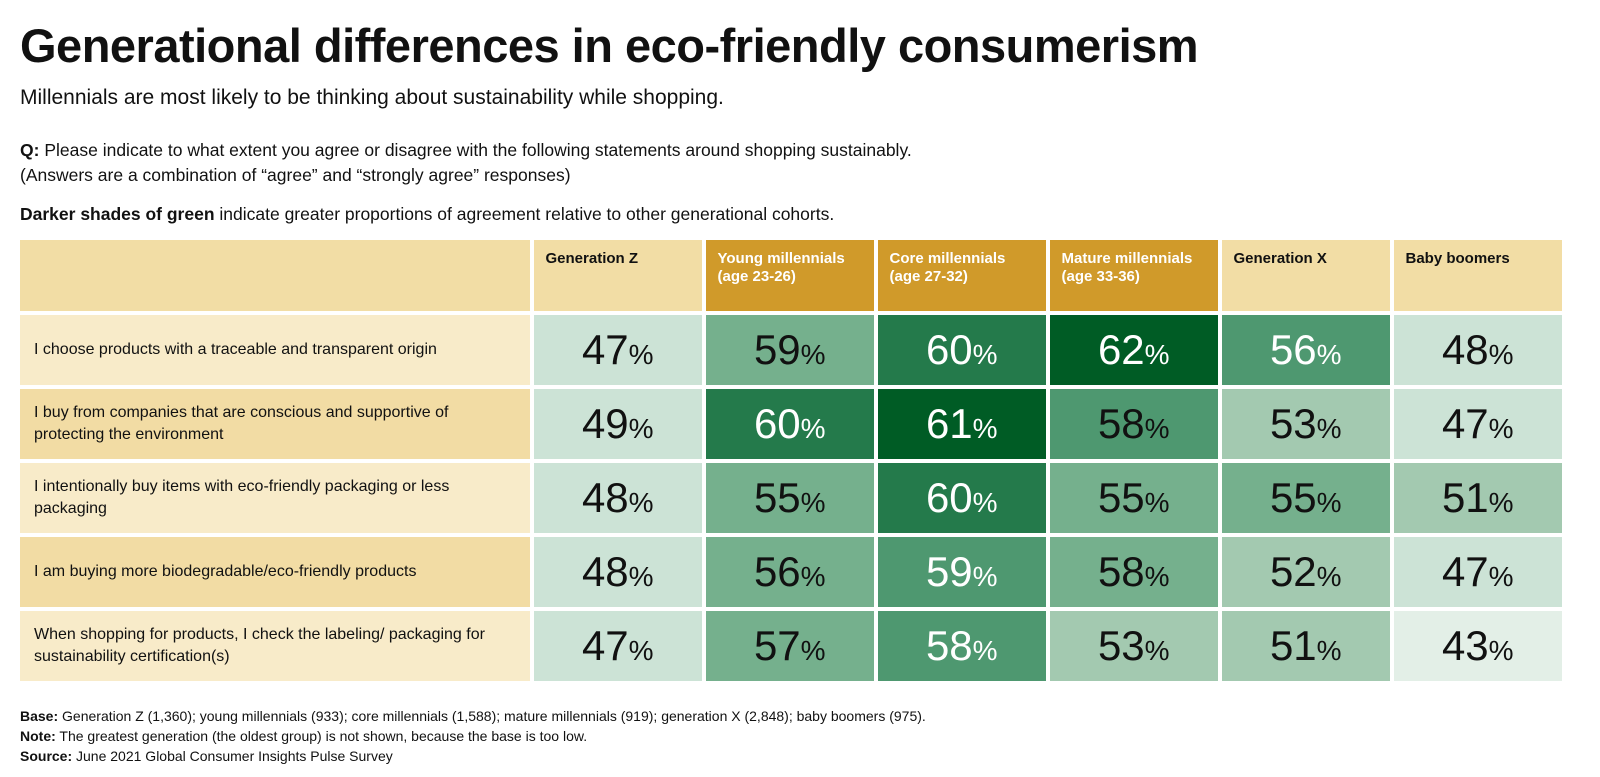 The height and width of the screenshot is (777, 1600). What do you see at coordinates (38, 736) in the screenshot?
I see `note-label: Note:` at bounding box center [38, 736].